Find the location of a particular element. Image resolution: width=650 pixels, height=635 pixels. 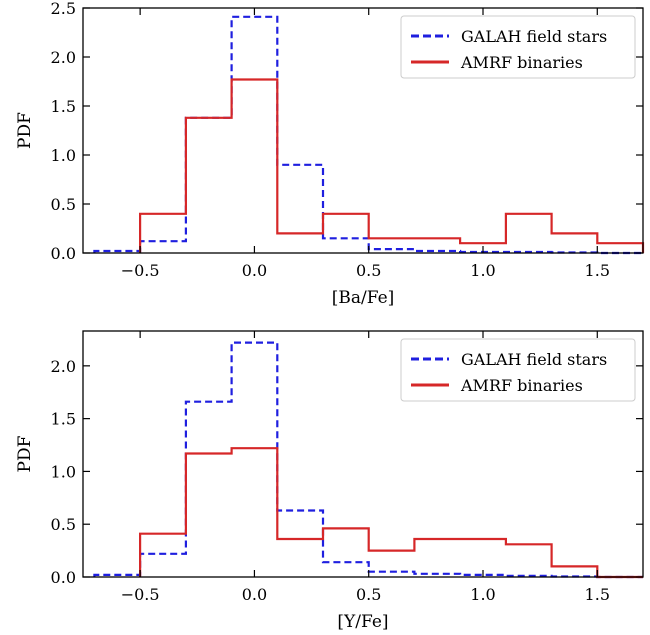

y-tick-label: 2.5 is located at coordinates (63, 9).